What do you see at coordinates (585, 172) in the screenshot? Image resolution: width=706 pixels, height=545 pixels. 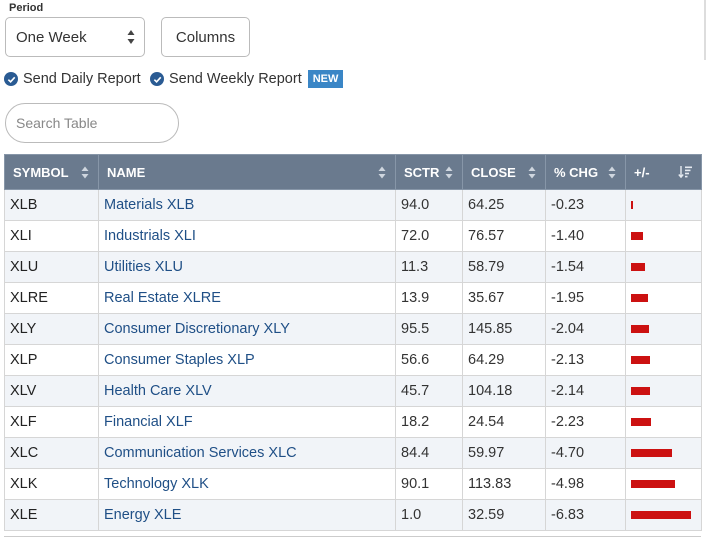 I see `column-header-pct-chg: % CHG` at bounding box center [585, 172].